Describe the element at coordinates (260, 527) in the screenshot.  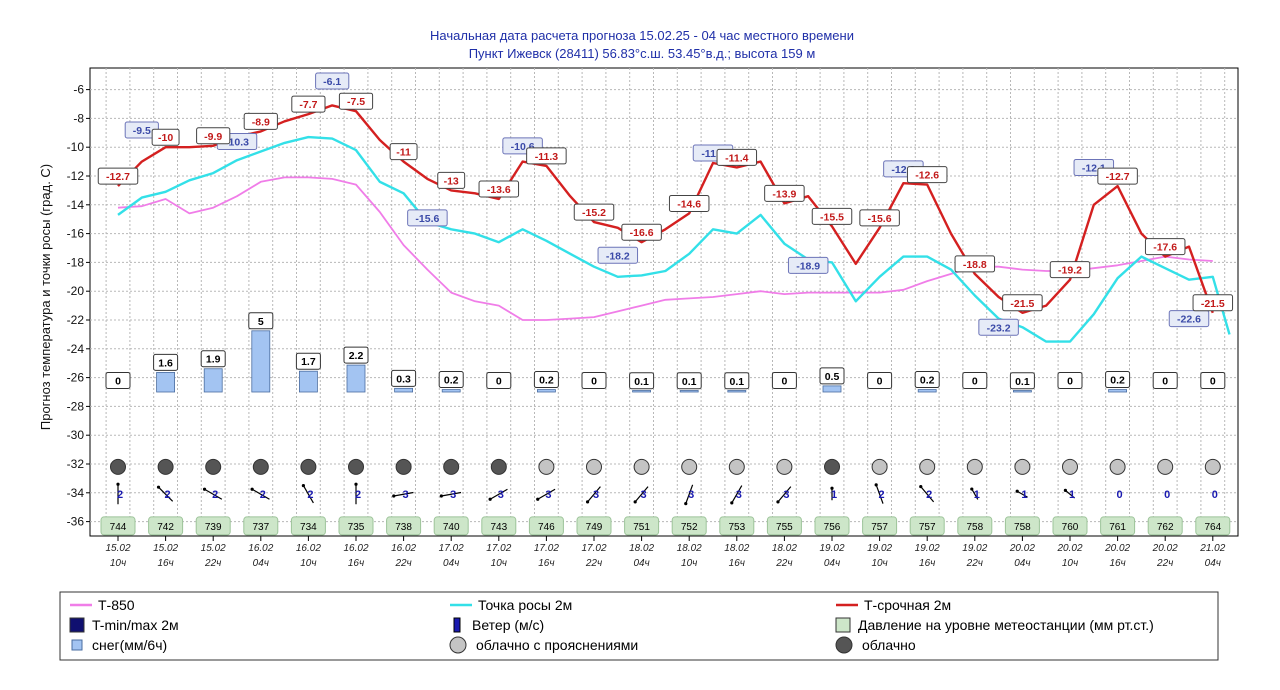
I see `pressure-value: 737` at that location.